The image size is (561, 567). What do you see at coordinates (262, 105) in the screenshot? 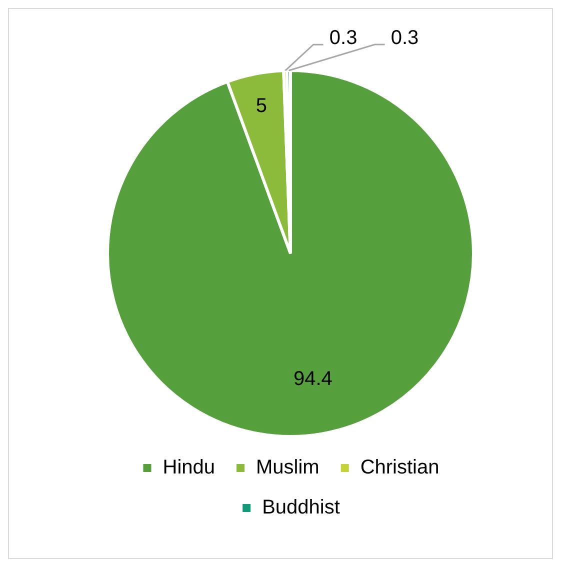
I see `data-label: 5` at bounding box center [262, 105].